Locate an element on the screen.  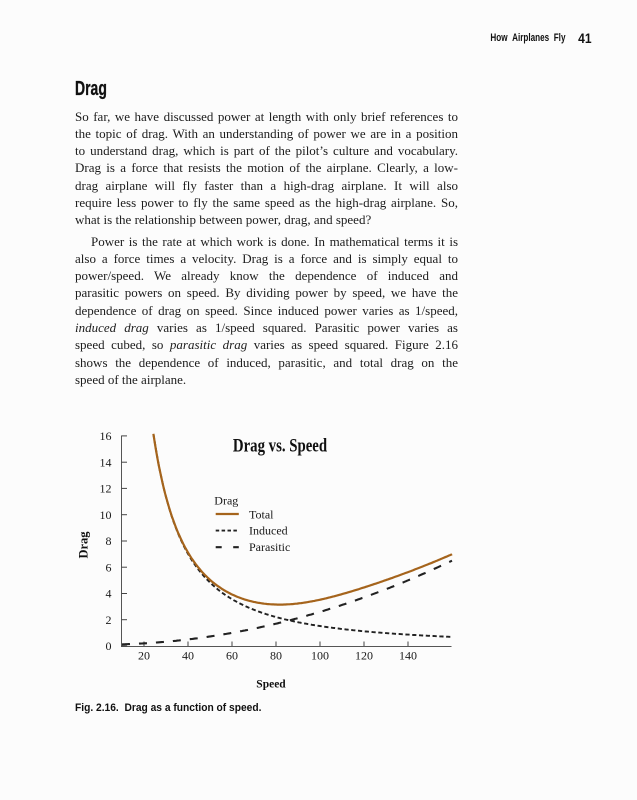
svg-text: 12 is located at coordinates (106, 489).